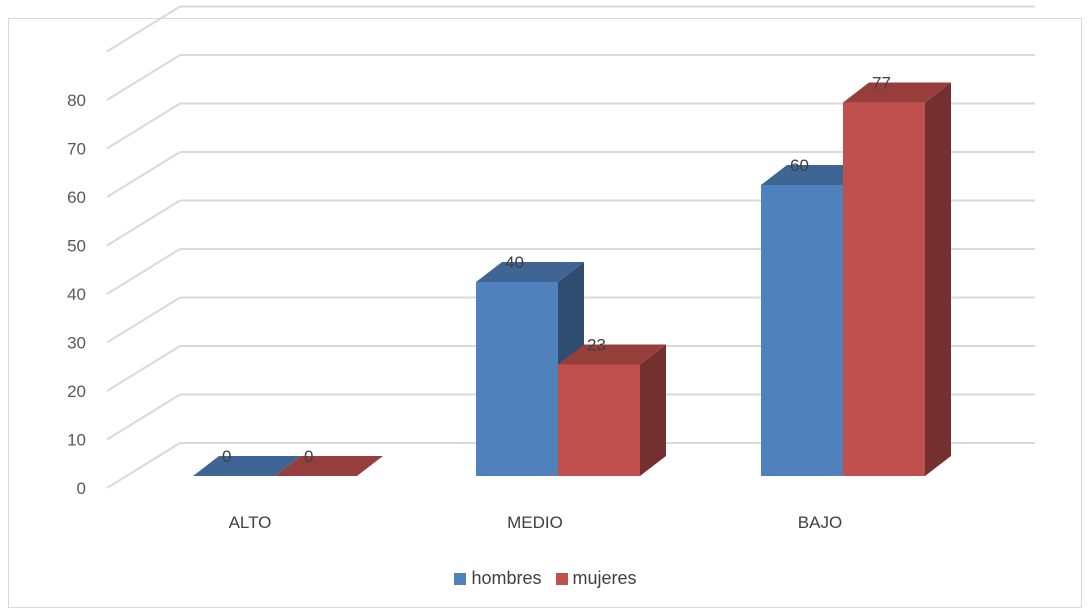 Image resolution: width=1091 pixels, height=611 pixels. Describe the element at coordinates (530, 272) in the screenshot. I see `bar-top-medio-s1` at that location.